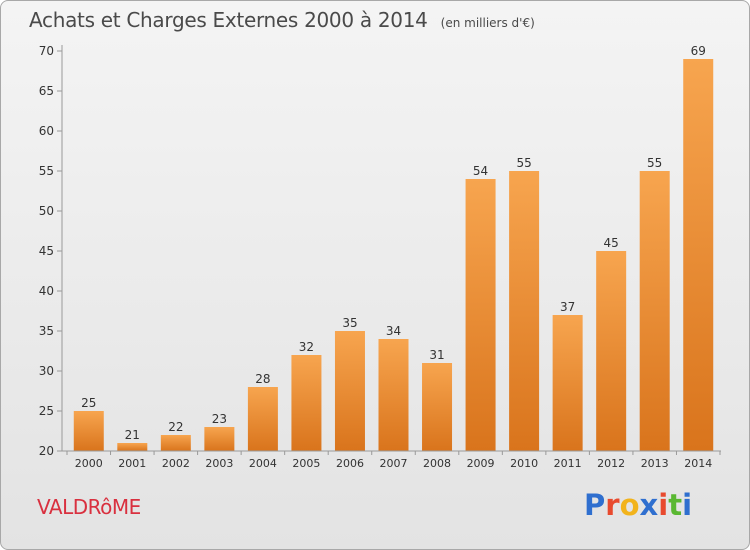  What do you see at coordinates (487, 23) in the screenshot?
I see `chart-subtitle: (en milliers d'€)` at bounding box center [487, 23].